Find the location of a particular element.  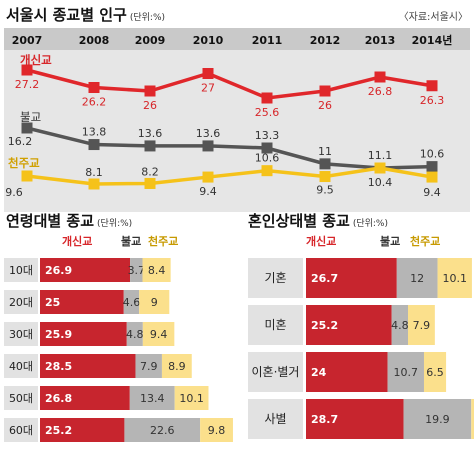

data-label-protestant: 26.3 is located at coordinates (432, 100).